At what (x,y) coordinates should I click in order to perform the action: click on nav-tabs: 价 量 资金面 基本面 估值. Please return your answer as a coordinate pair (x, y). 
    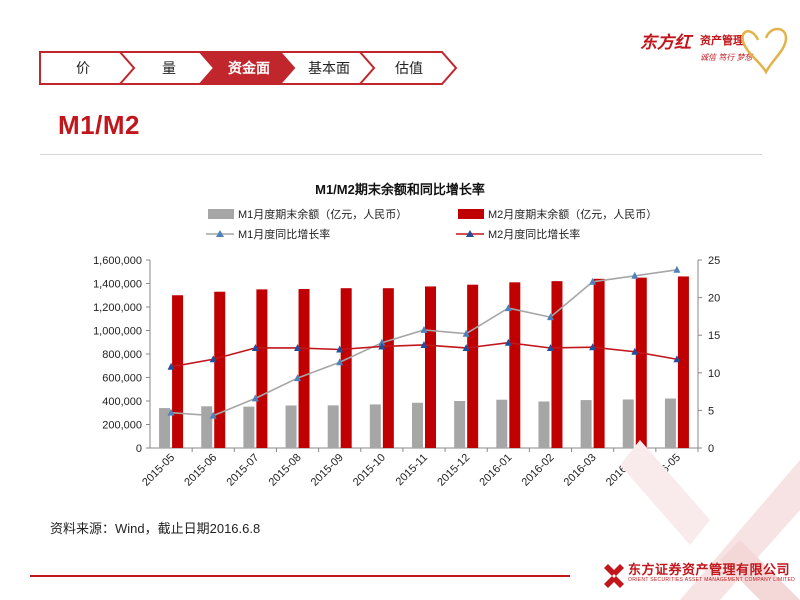
    Looking at the image, I should click on (248, 68).